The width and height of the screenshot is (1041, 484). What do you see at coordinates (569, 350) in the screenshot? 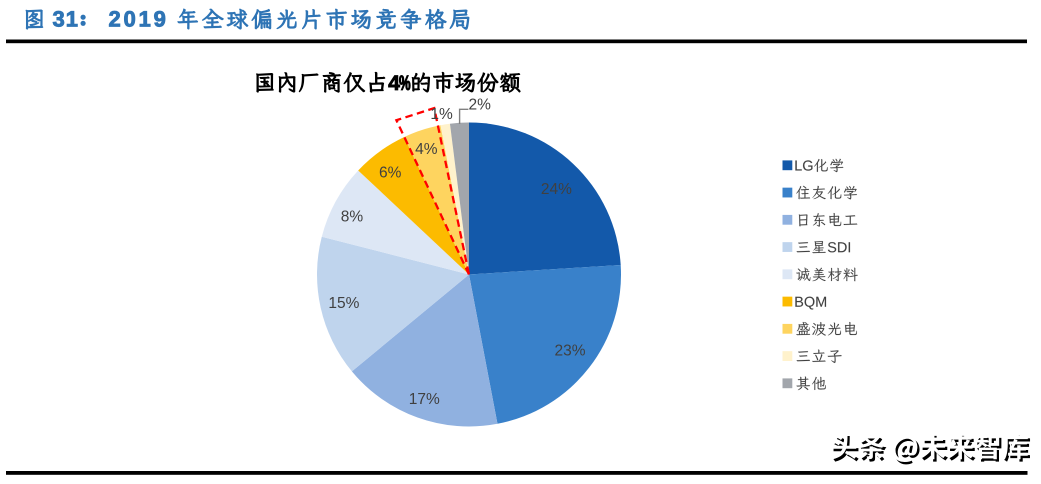
I see `svg-text: 23%` at bounding box center [569, 350].